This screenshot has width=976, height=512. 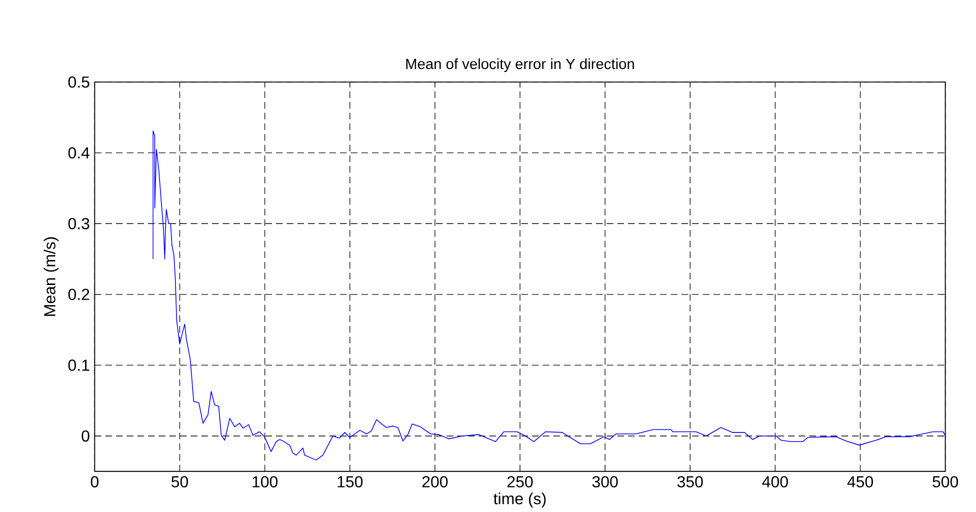 I want to click on y-tick-label: 0.1, so click(x=79, y=365).